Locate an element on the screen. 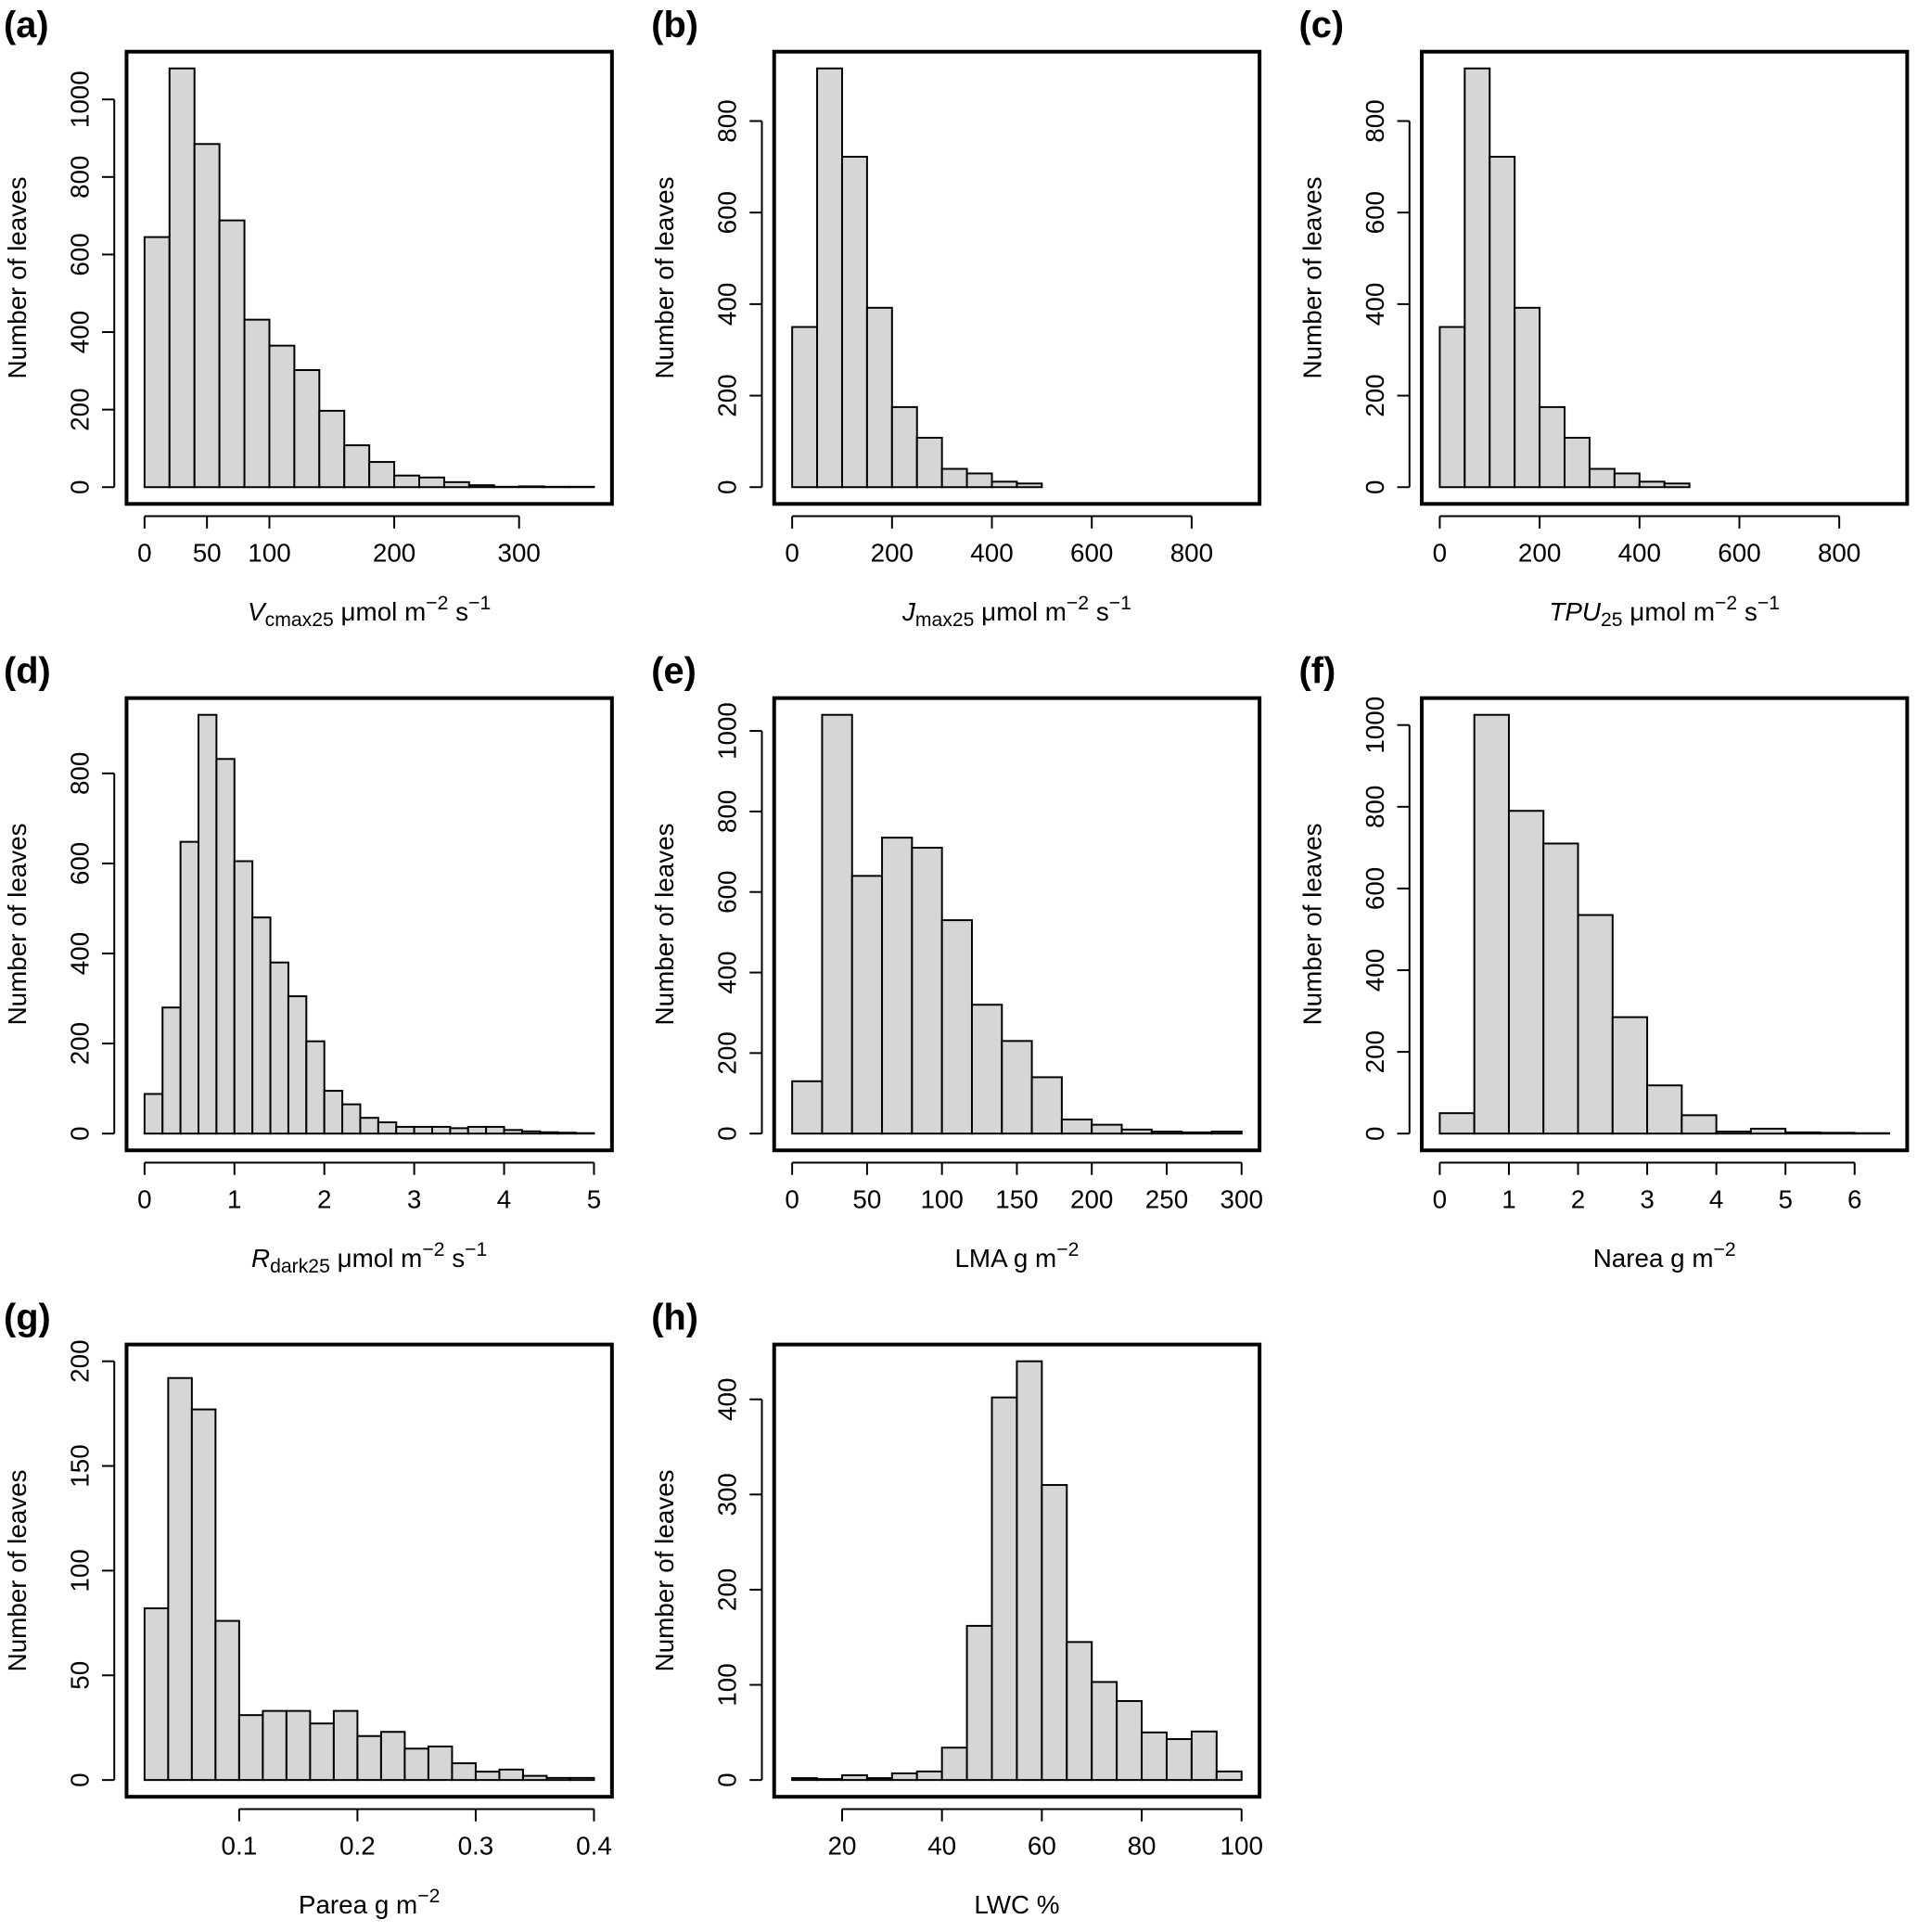 This screenshot has height=1932, width=1917. x-axis-label: Vcmax25 μmol m−2 s−1 is located at coordinates (369, 613).